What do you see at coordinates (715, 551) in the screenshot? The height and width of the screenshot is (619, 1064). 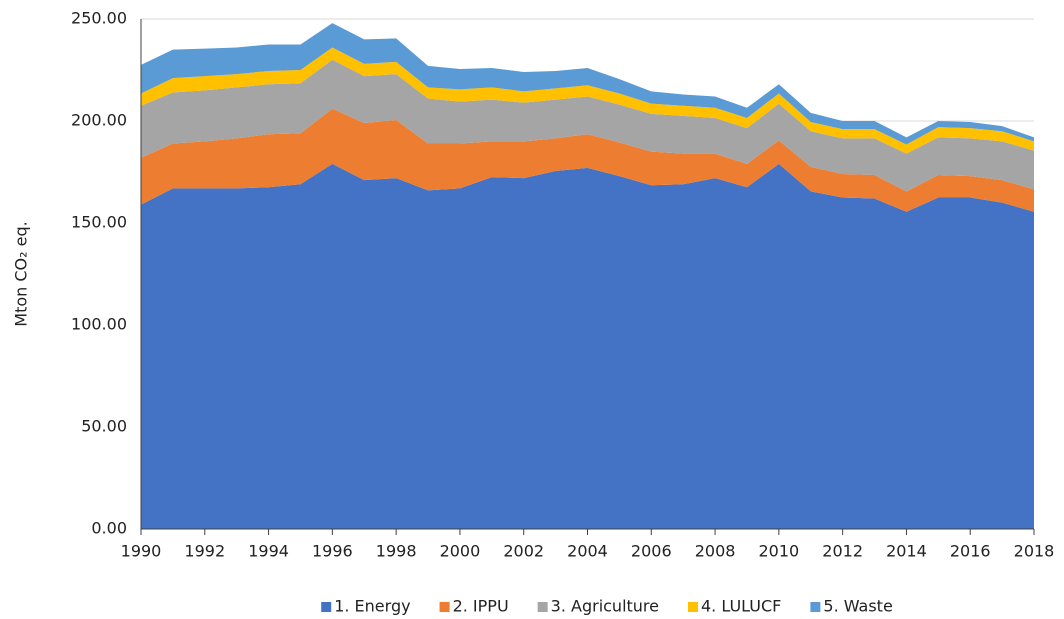 I see `x-tick-label: 2008` at bounding box center [715, 551].